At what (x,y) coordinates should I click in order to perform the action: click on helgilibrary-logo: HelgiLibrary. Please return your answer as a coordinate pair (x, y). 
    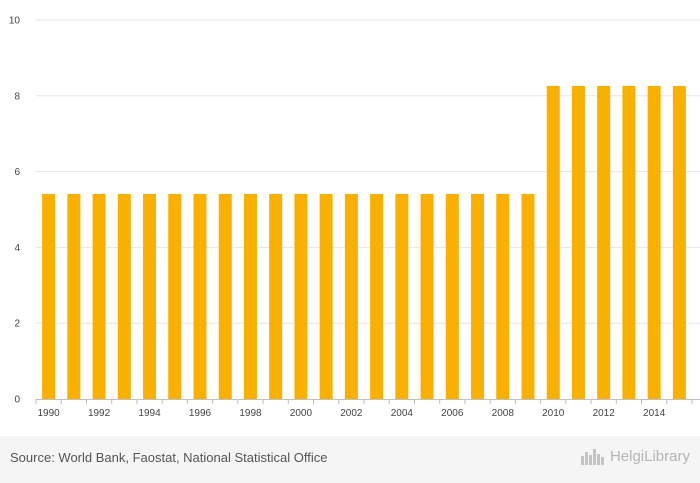
    Looking at the image, I should click on (635, 456).